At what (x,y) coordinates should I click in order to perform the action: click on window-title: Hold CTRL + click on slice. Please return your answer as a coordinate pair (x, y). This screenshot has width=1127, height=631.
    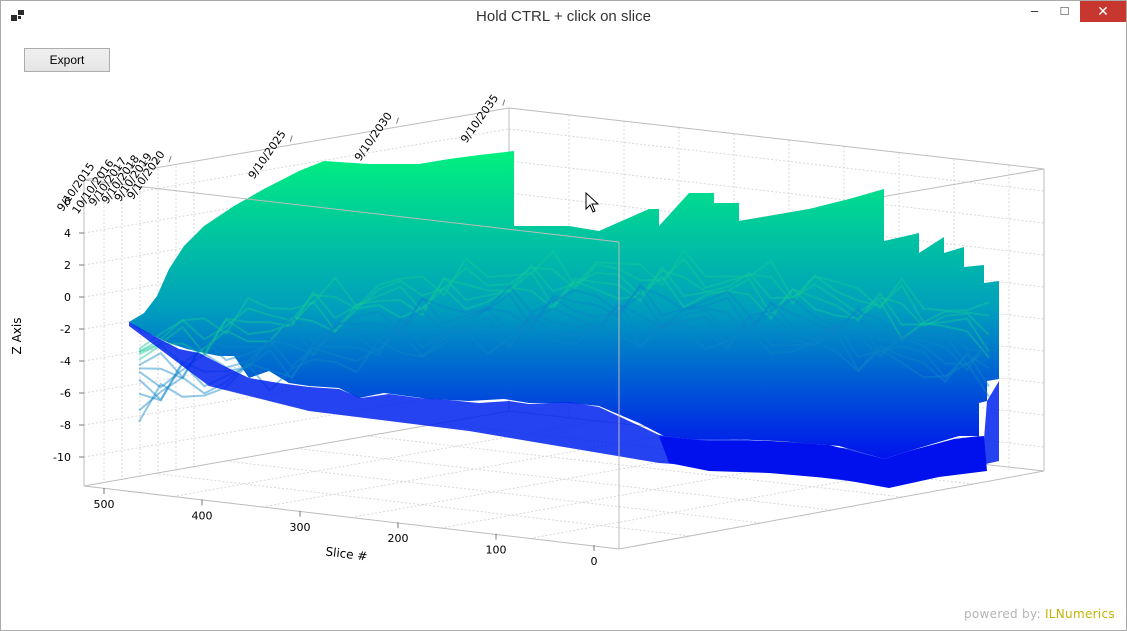
    Looking at the image, I should click on (563, 16).